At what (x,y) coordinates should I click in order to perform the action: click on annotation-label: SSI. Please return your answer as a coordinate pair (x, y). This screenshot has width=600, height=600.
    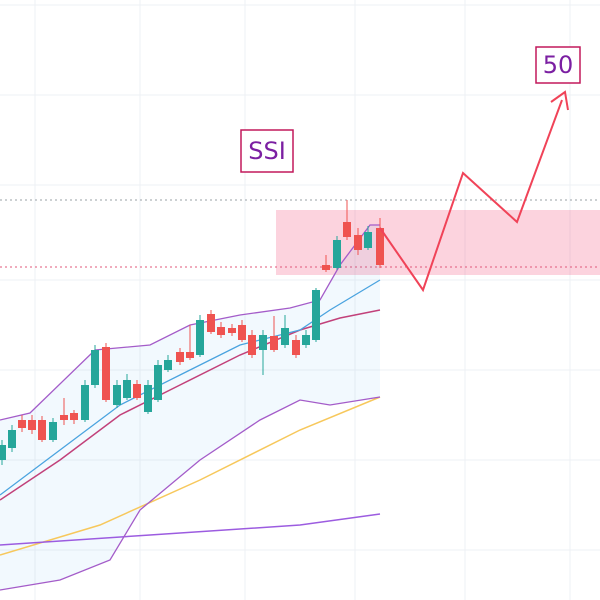
    Looking at the image, I should click on (267, 151).